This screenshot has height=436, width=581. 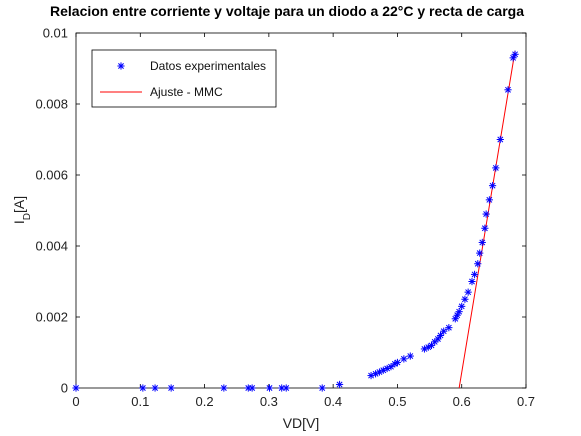 What do you see at coordinates (19, 204) in the screenshot?
I see `y-axis-label-rest: [A]` at bounding box center [19, 204].